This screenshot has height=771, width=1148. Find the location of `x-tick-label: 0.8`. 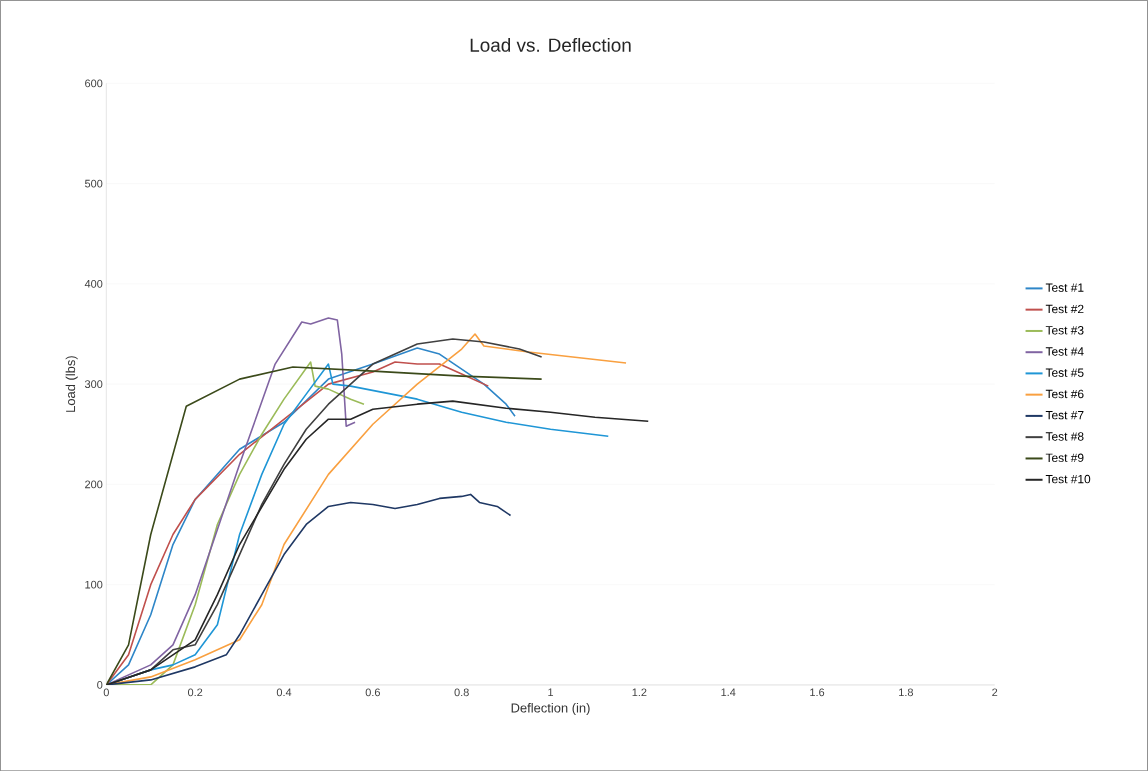

x-tick-label: 0.8 is located at coordinates (461, 692).